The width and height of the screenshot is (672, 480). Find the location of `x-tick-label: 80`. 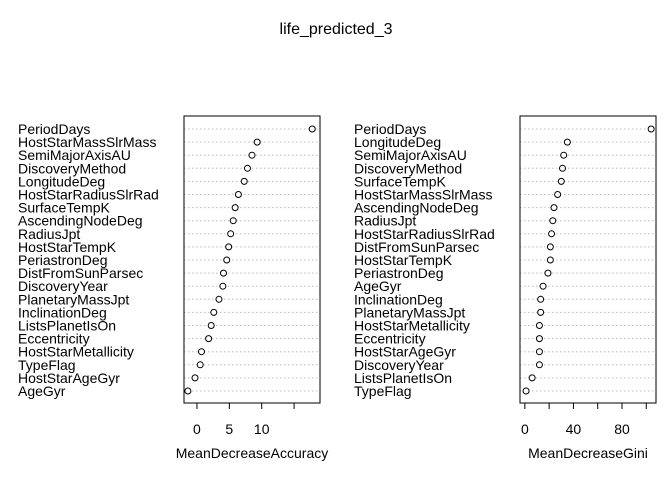

x-tick-label: 80 is located at coordinates (622, 429).